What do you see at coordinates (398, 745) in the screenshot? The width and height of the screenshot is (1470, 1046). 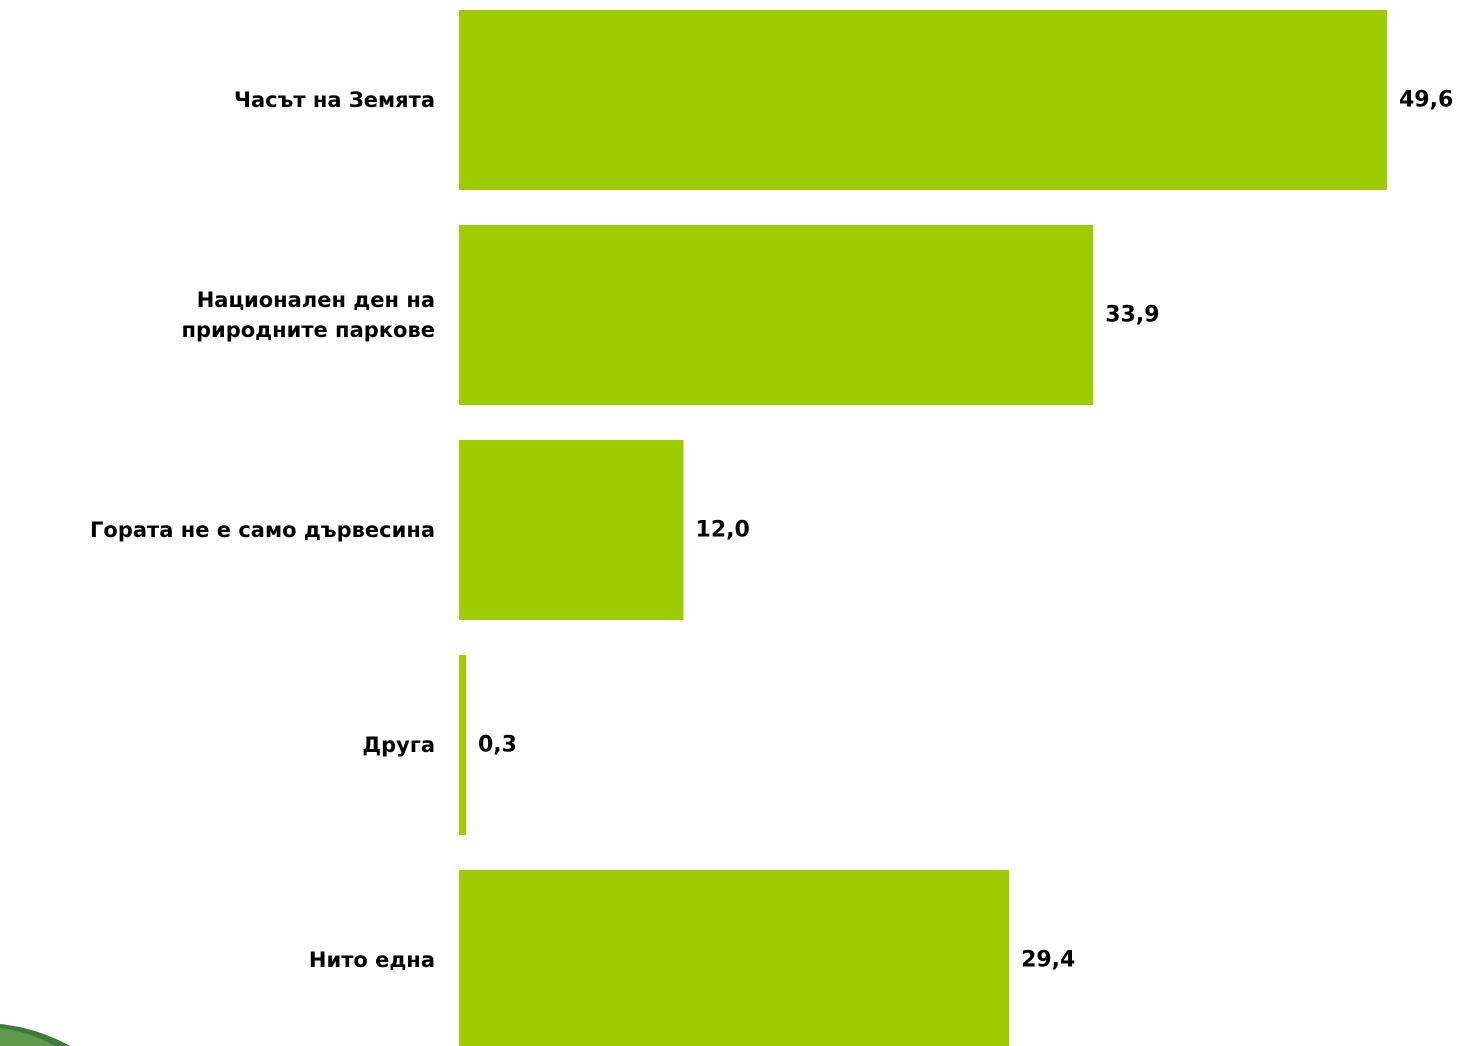 I see `category-label-3: Друга` at bounding box center [398, 745].